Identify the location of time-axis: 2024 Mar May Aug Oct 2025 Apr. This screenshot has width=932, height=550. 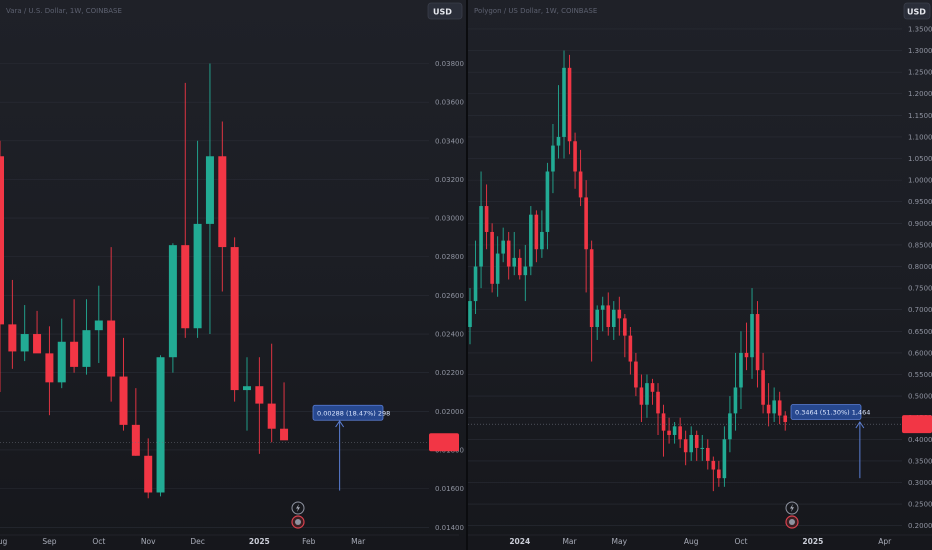
(700, 540).